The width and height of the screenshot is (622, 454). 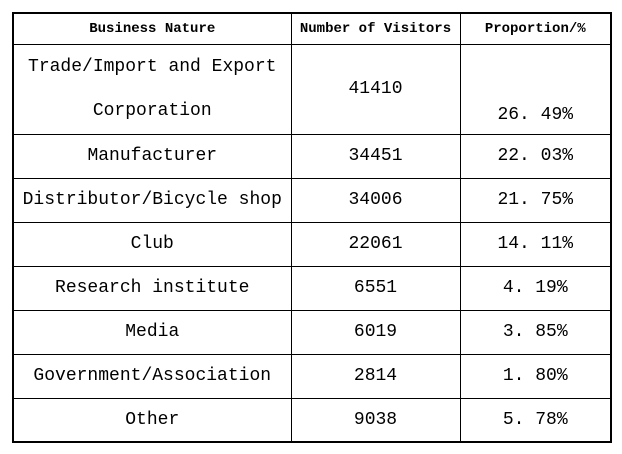 What do you see at coordinates (152, 111) in the screenshot?
I see `business-nature-line-2: Corporation` at bounding box center [152, 111].